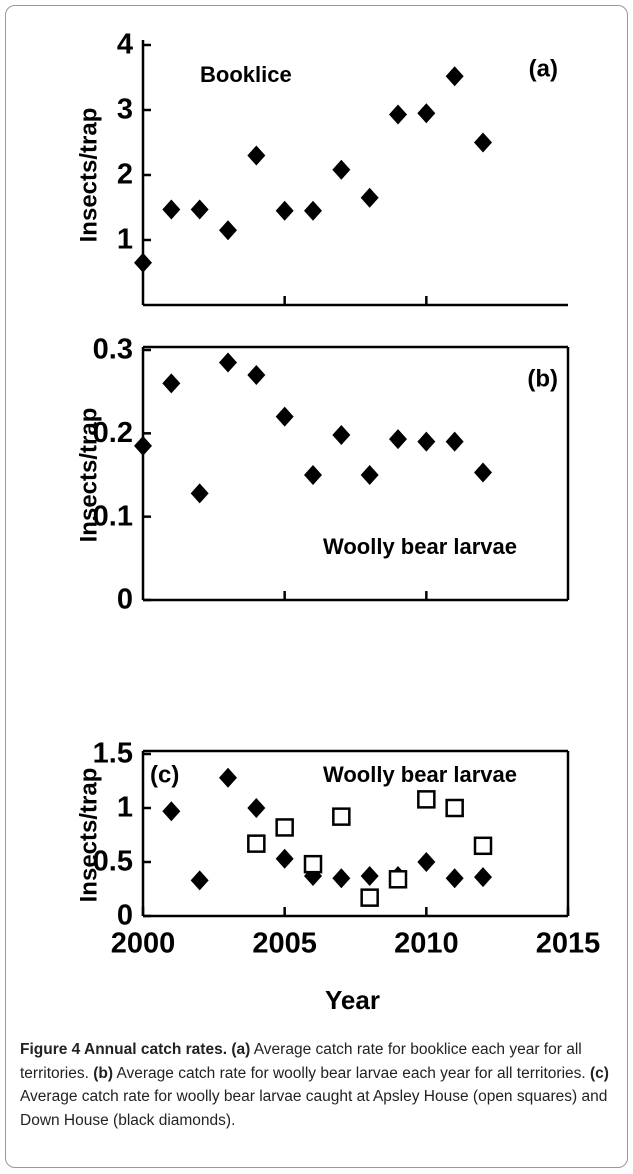  I want to click on y-tick-label: 2, so click(125, 175).